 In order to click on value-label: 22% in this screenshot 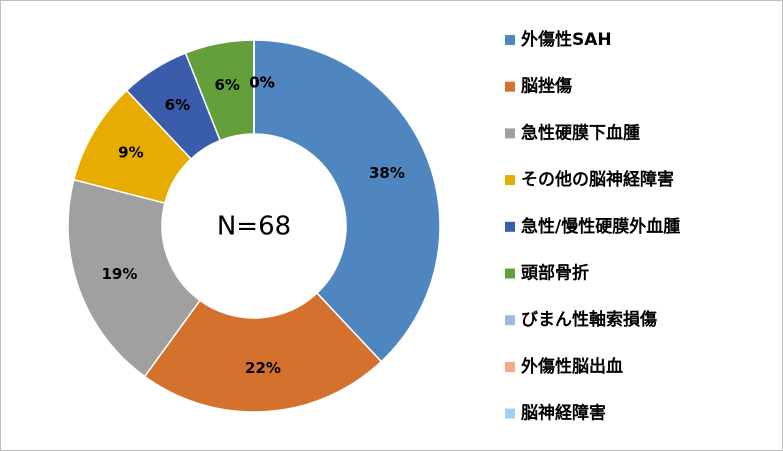, I will do `click(263, 368)`.